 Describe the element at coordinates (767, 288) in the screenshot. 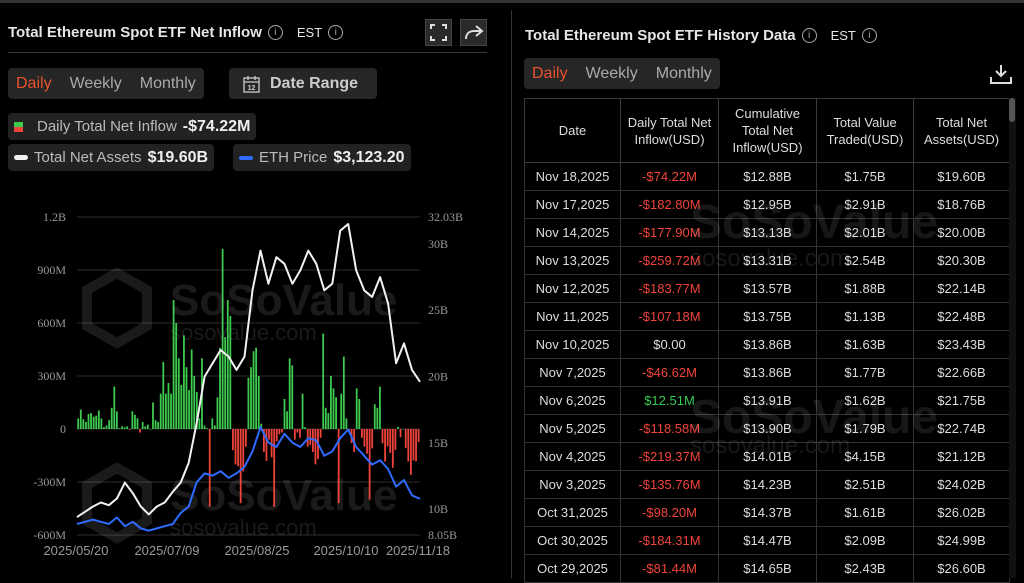

I see `table-row: Nov 12,2025 -$183.77M $13.57B $1.88B $22.14B` at that location.